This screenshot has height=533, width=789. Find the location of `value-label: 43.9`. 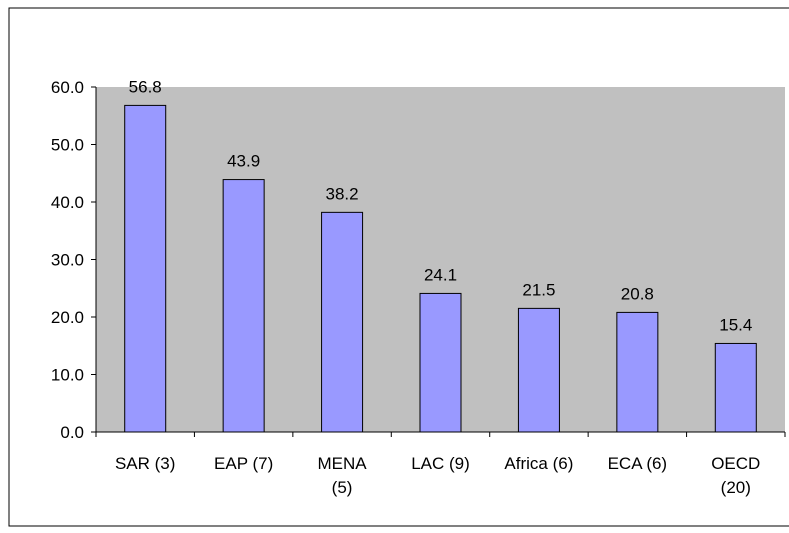

value-label: 43.9 is located at coordinates (243, 161).